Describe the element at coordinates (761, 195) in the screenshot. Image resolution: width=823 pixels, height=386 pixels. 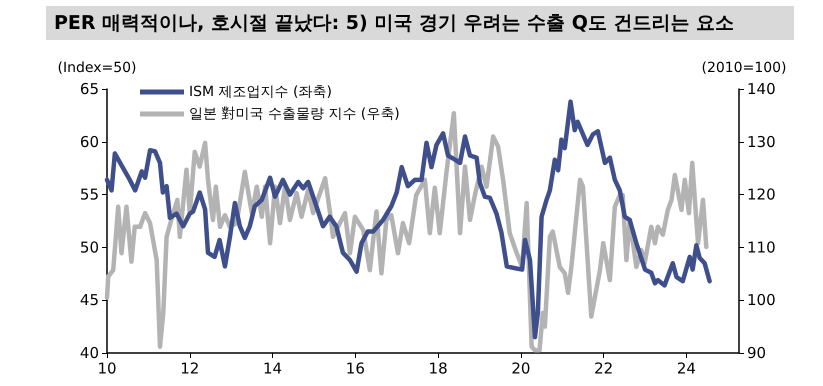
I see `y2-tick-label: 120` at that location.